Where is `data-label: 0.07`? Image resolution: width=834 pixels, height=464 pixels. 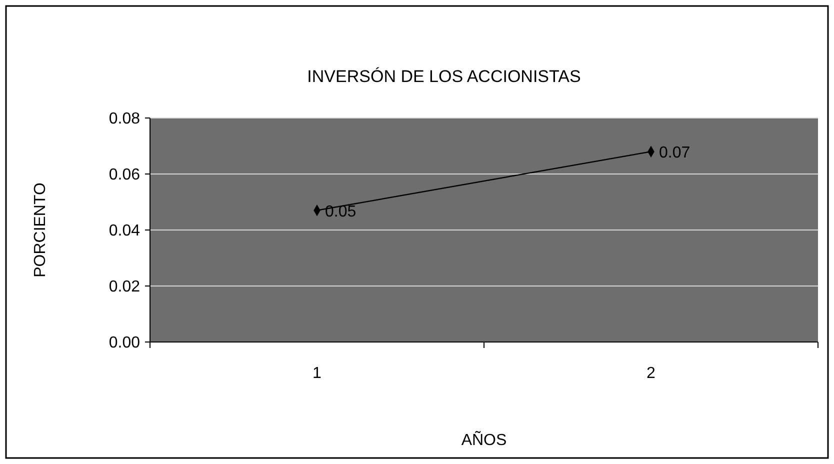 data-label: 0.07 is located at coordinates (674, 153).